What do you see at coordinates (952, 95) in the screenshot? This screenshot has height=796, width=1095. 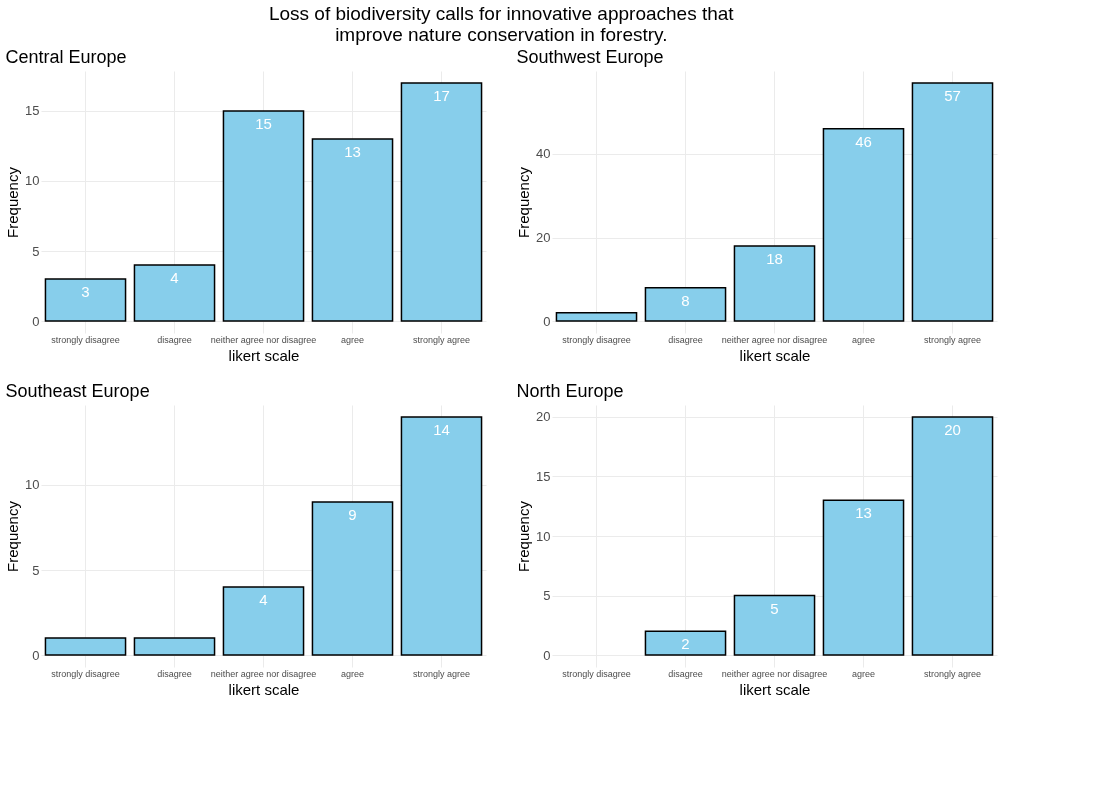 I see `text: 57` at bounding box center [952, 95].